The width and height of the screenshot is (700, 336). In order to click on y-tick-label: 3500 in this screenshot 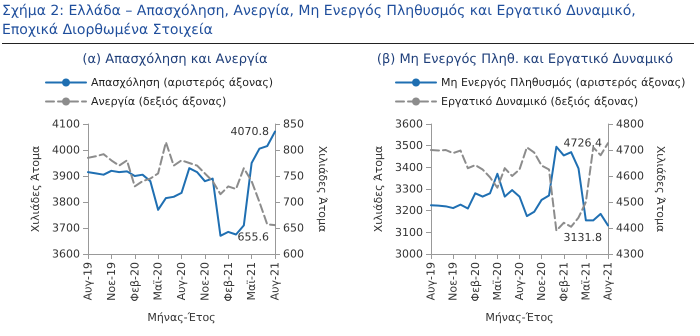, I will do `click(409, 145)`.